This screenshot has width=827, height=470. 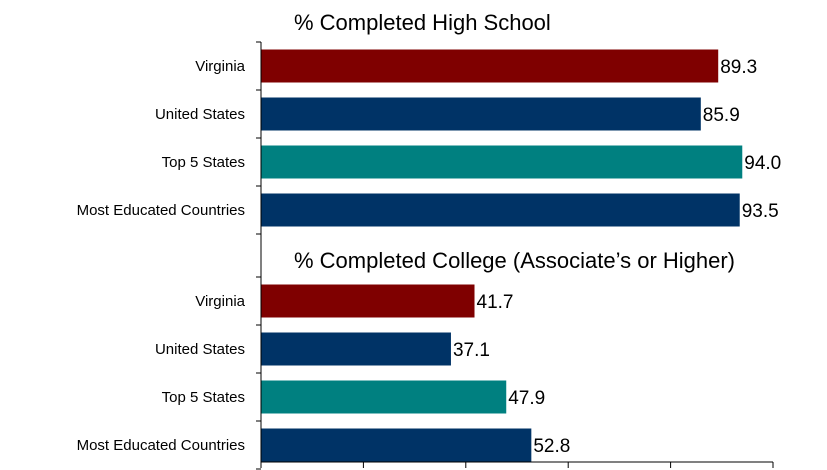 What do you see at coordinates (551, 446) in the screenshot?
I see `value-label-most-educated-countries: 52.8` at bounding box center [551, 446].